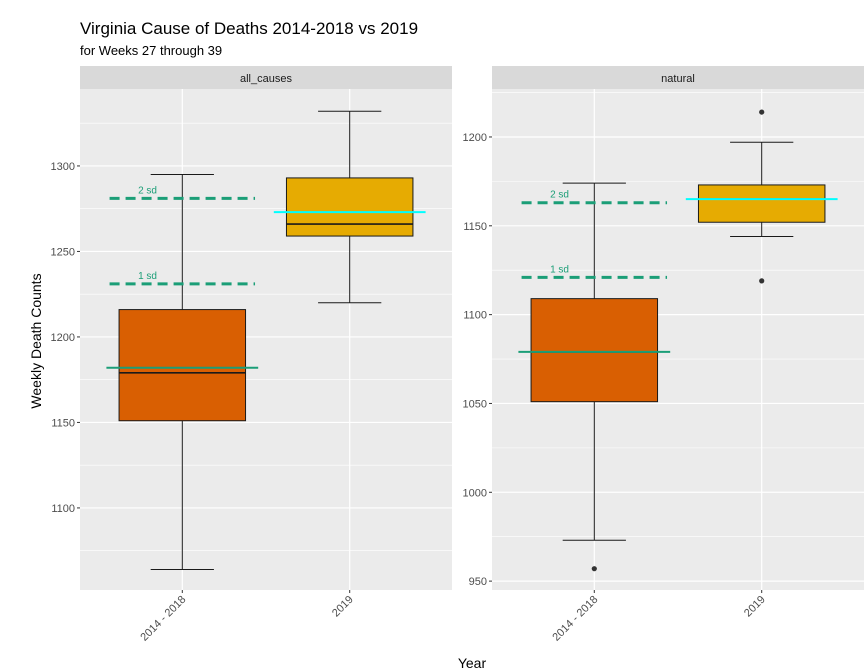  Describe the element at coordinates (478, 582) in the screenshot. I see `y-tick-label: 950` at that location.